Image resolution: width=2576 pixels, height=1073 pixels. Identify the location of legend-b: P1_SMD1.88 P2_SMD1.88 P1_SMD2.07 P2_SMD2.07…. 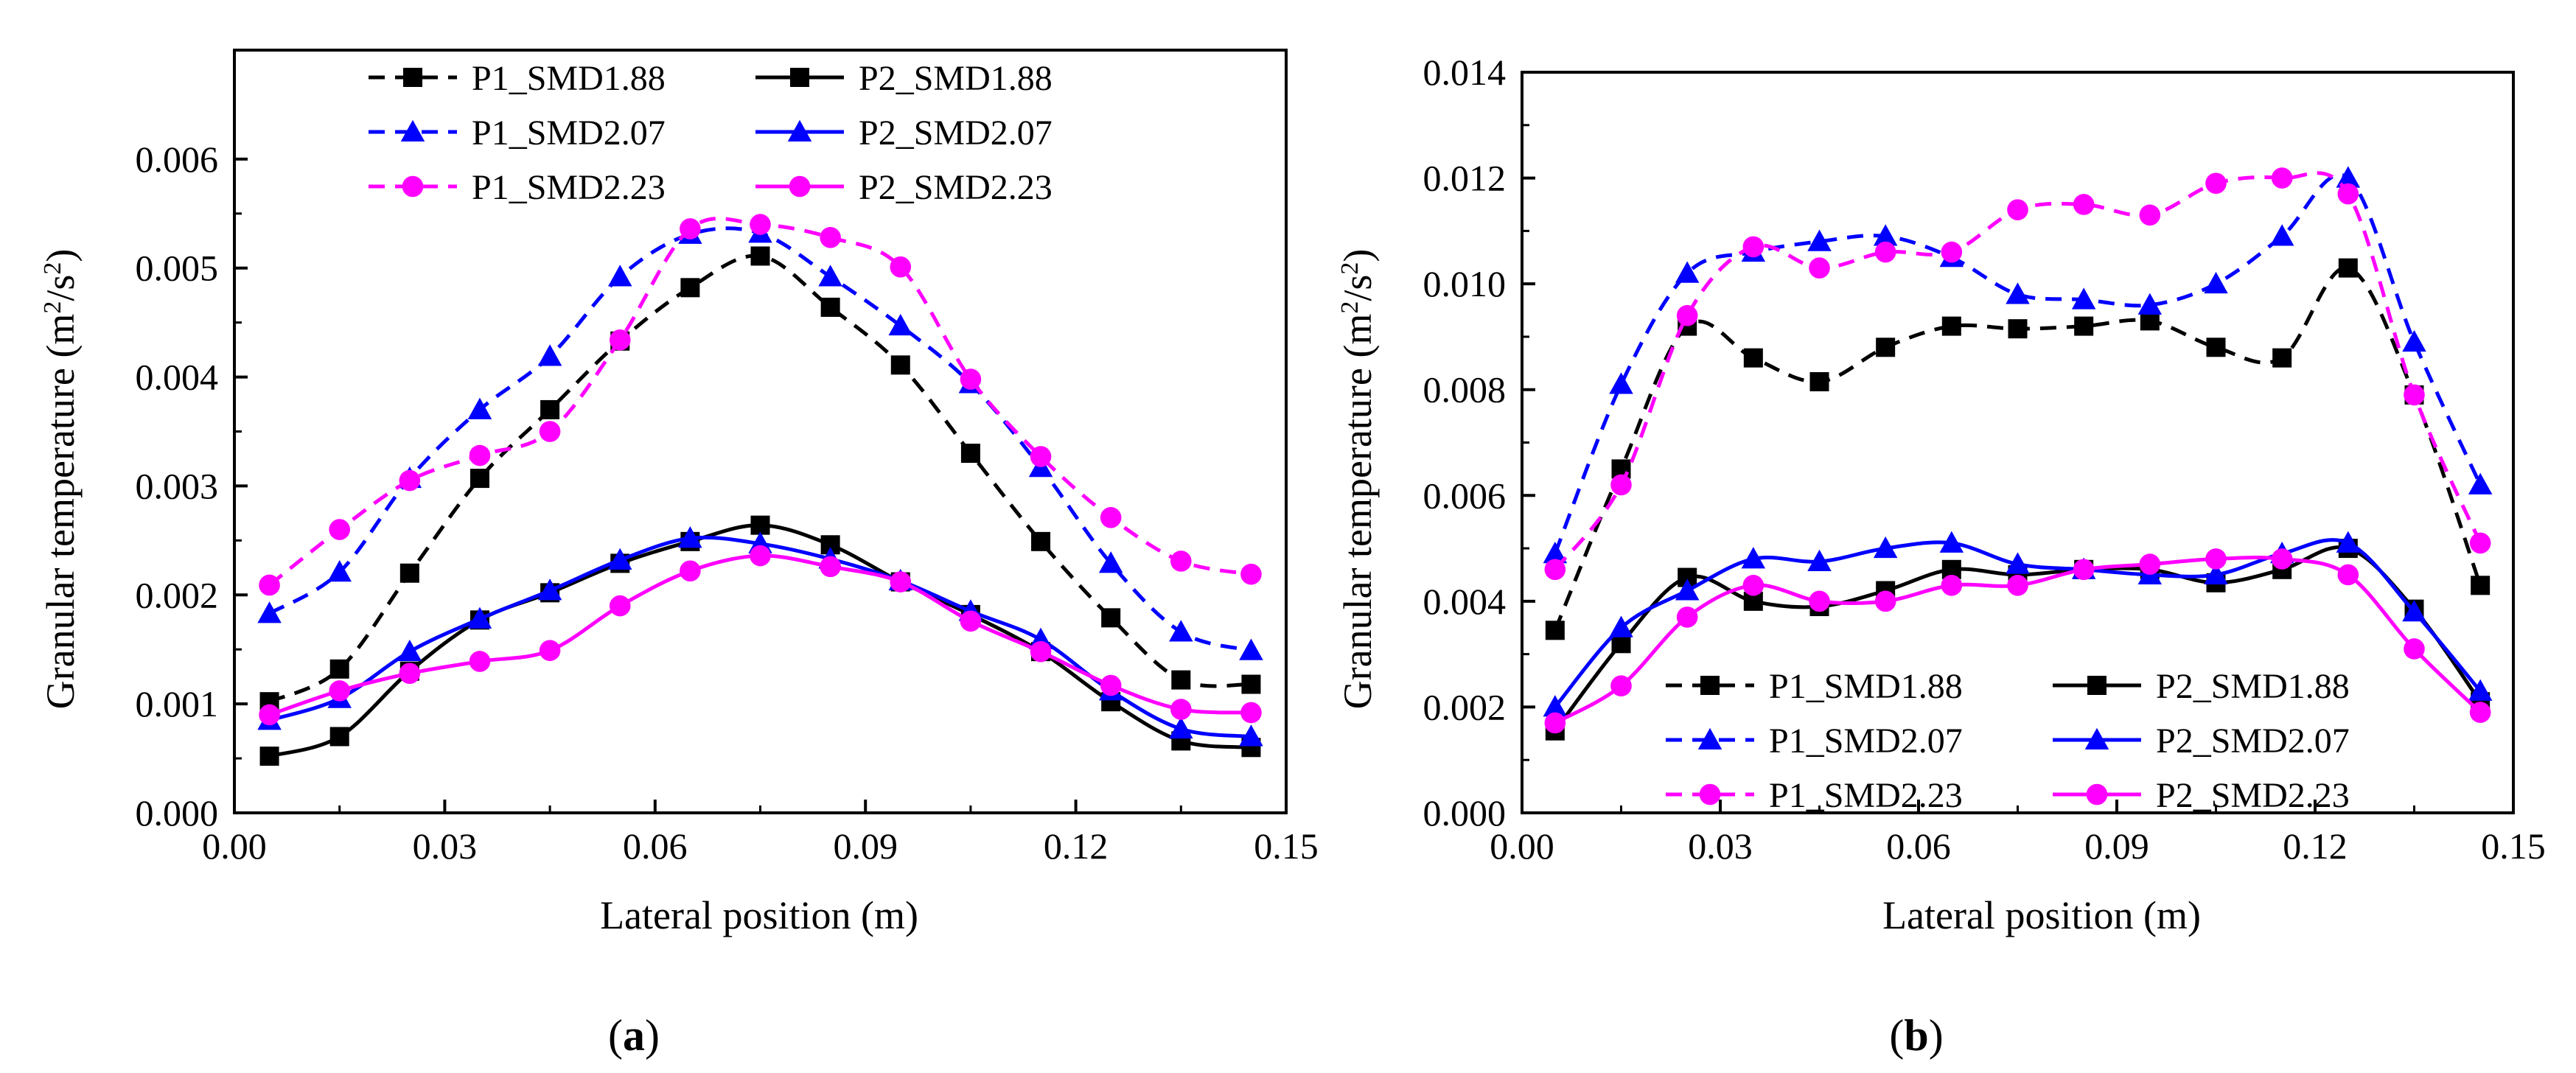
(2008, 741).